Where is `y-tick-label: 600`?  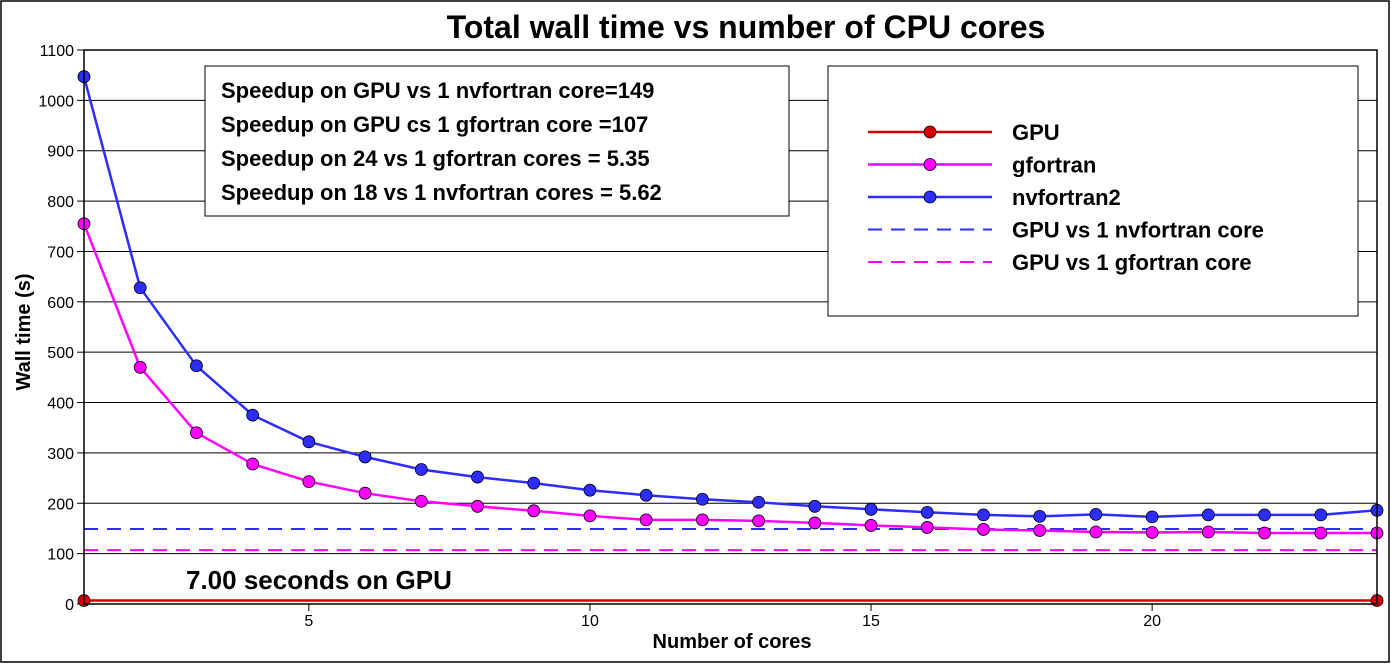
y-tick-label: 600 is located at coordinates (60, 303).